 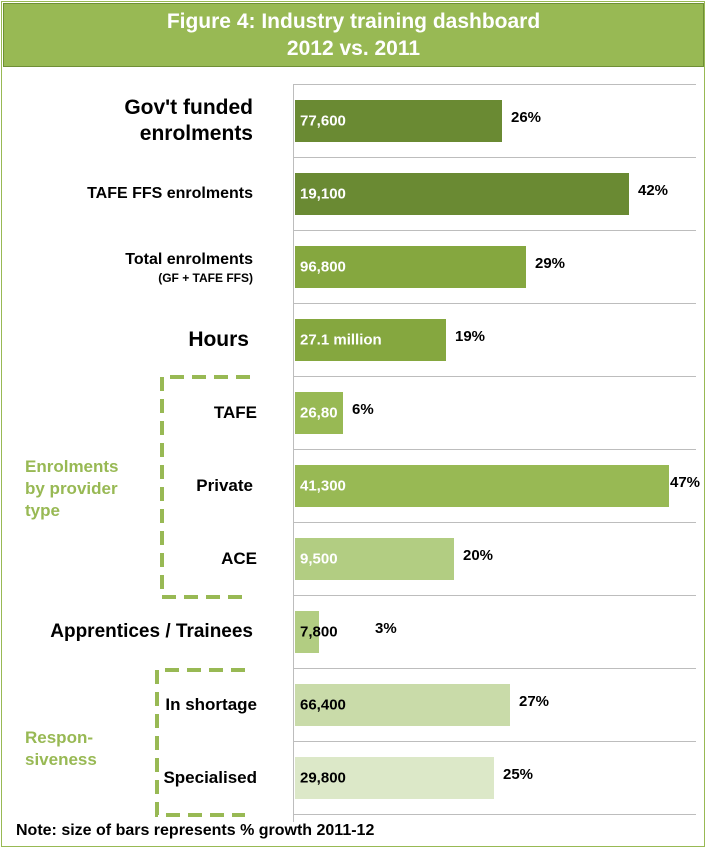 I want to click on category-label: Hours, so click(x=218, y=340).